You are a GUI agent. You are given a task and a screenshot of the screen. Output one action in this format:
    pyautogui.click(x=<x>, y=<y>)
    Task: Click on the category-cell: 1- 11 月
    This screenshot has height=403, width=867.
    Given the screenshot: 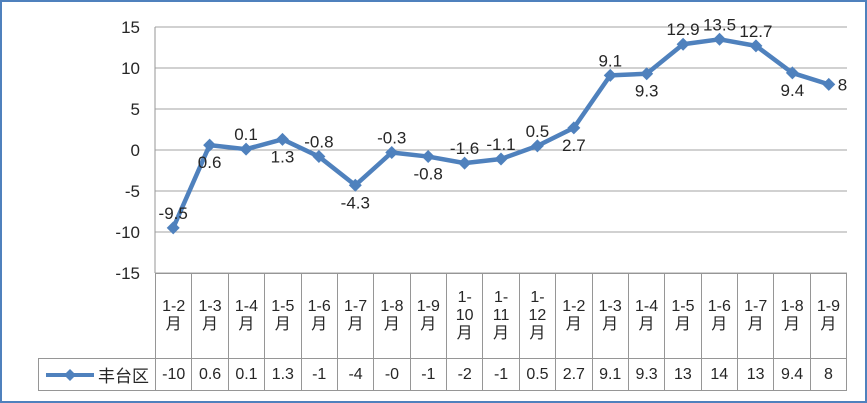 What is the action you would take?
    pyautogui.click(x=500, y=316)
    